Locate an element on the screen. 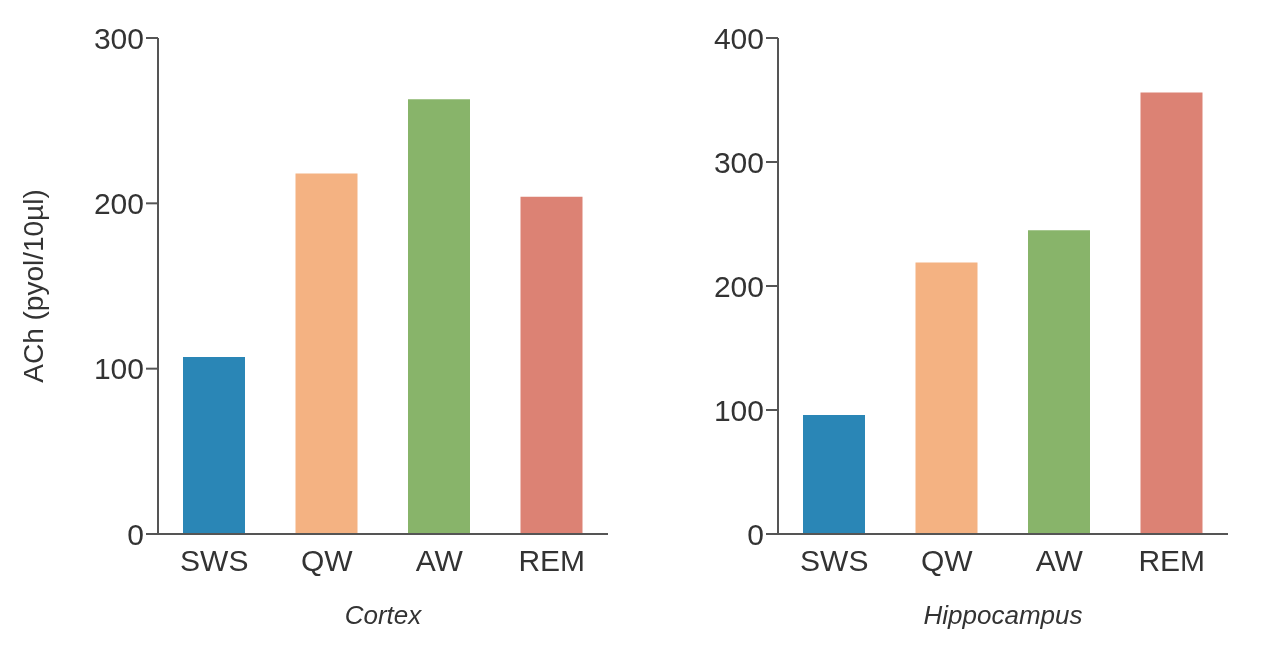 This screenshot has height=652, width=1267. y-tick-label: 400 is located at coordinates (738, 38).